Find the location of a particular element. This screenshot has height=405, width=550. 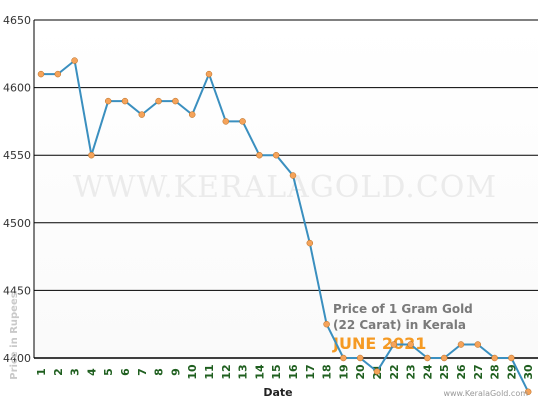

x-tick-label: 27 is located at coordinates (478, 371).